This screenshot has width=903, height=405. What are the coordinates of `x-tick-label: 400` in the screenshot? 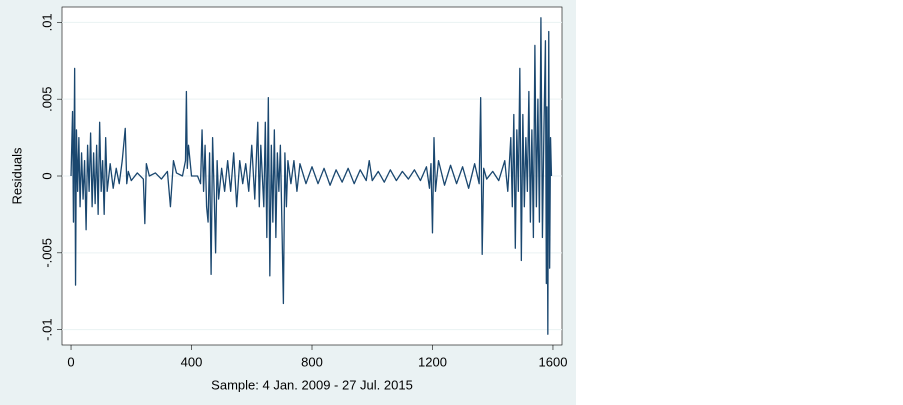 It's located at (192, 361).